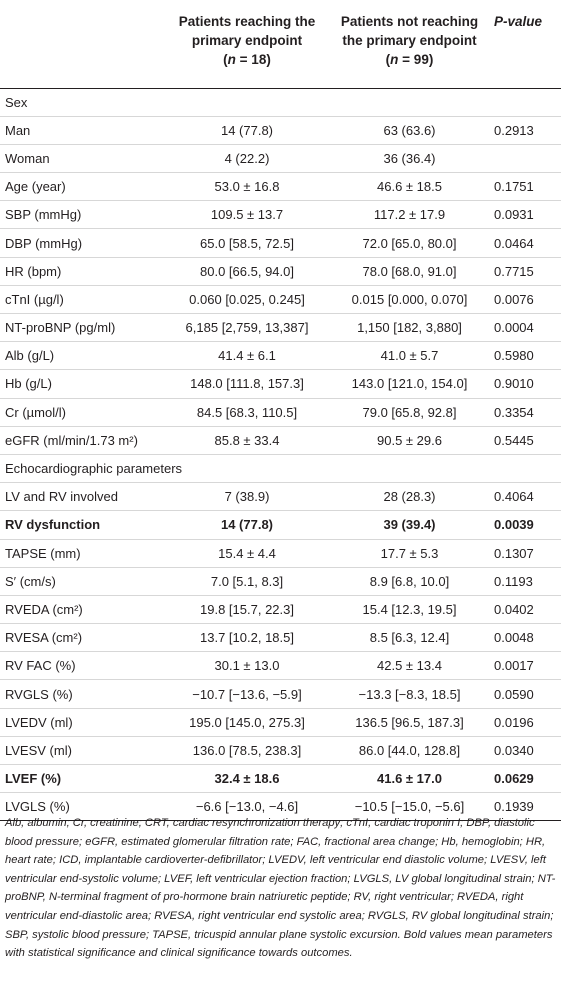  I want to click on header-col1-line2: primary endpoint, so click(247, 40).